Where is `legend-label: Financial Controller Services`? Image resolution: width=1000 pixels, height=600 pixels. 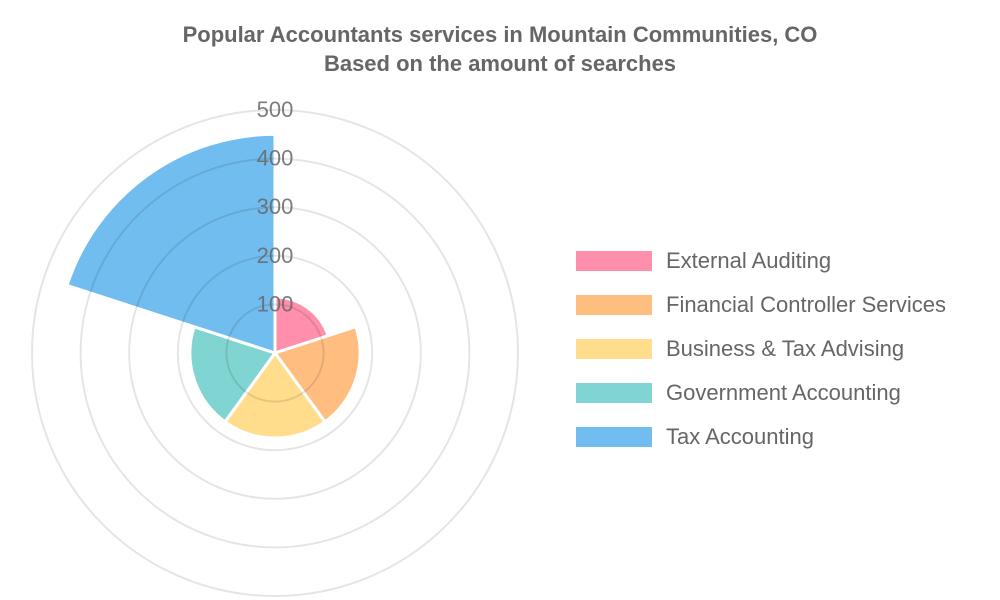
legend-label: Financial Controller Services is located at coordinates (806, 304).